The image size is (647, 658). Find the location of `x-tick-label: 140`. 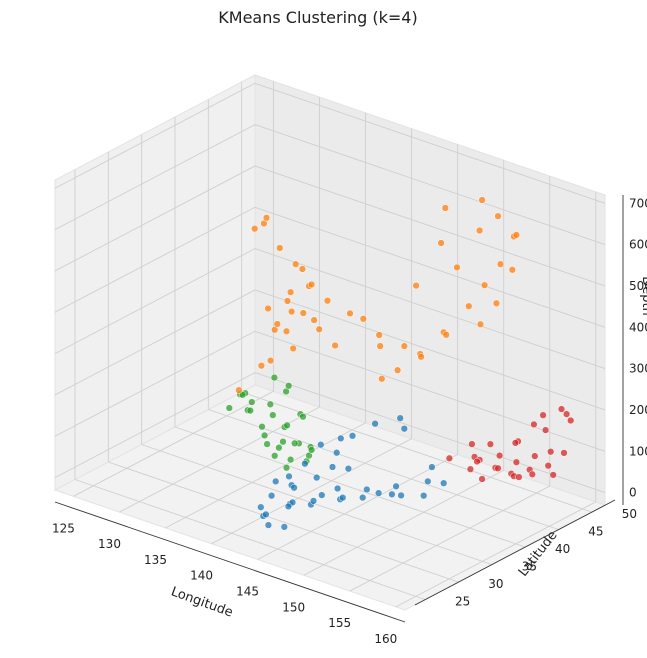

x-tick-label: 140 is located at coordinates (201, 576).